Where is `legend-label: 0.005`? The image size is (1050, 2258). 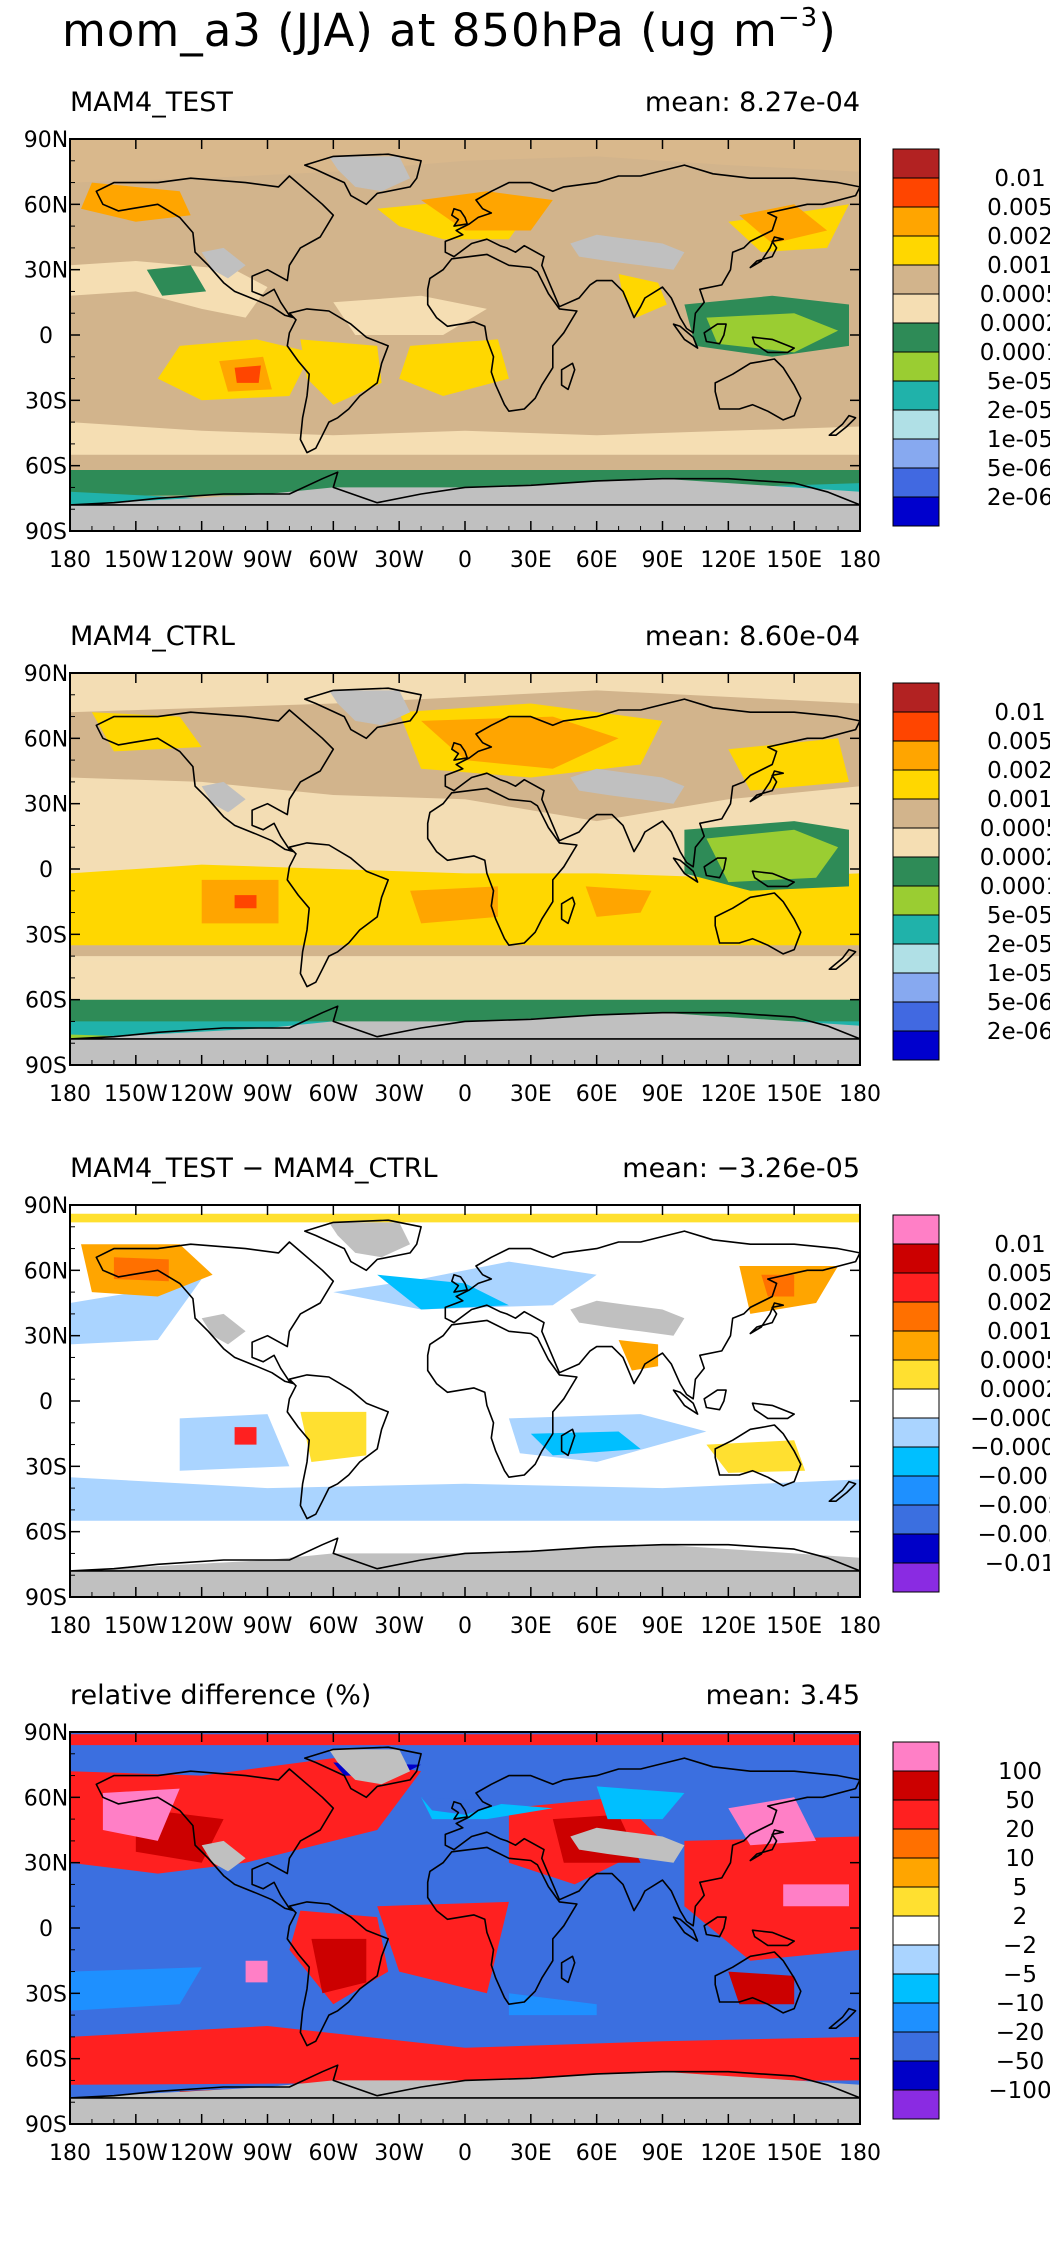 legend-label: 0.005 is located at coordinates (1018, 1274).